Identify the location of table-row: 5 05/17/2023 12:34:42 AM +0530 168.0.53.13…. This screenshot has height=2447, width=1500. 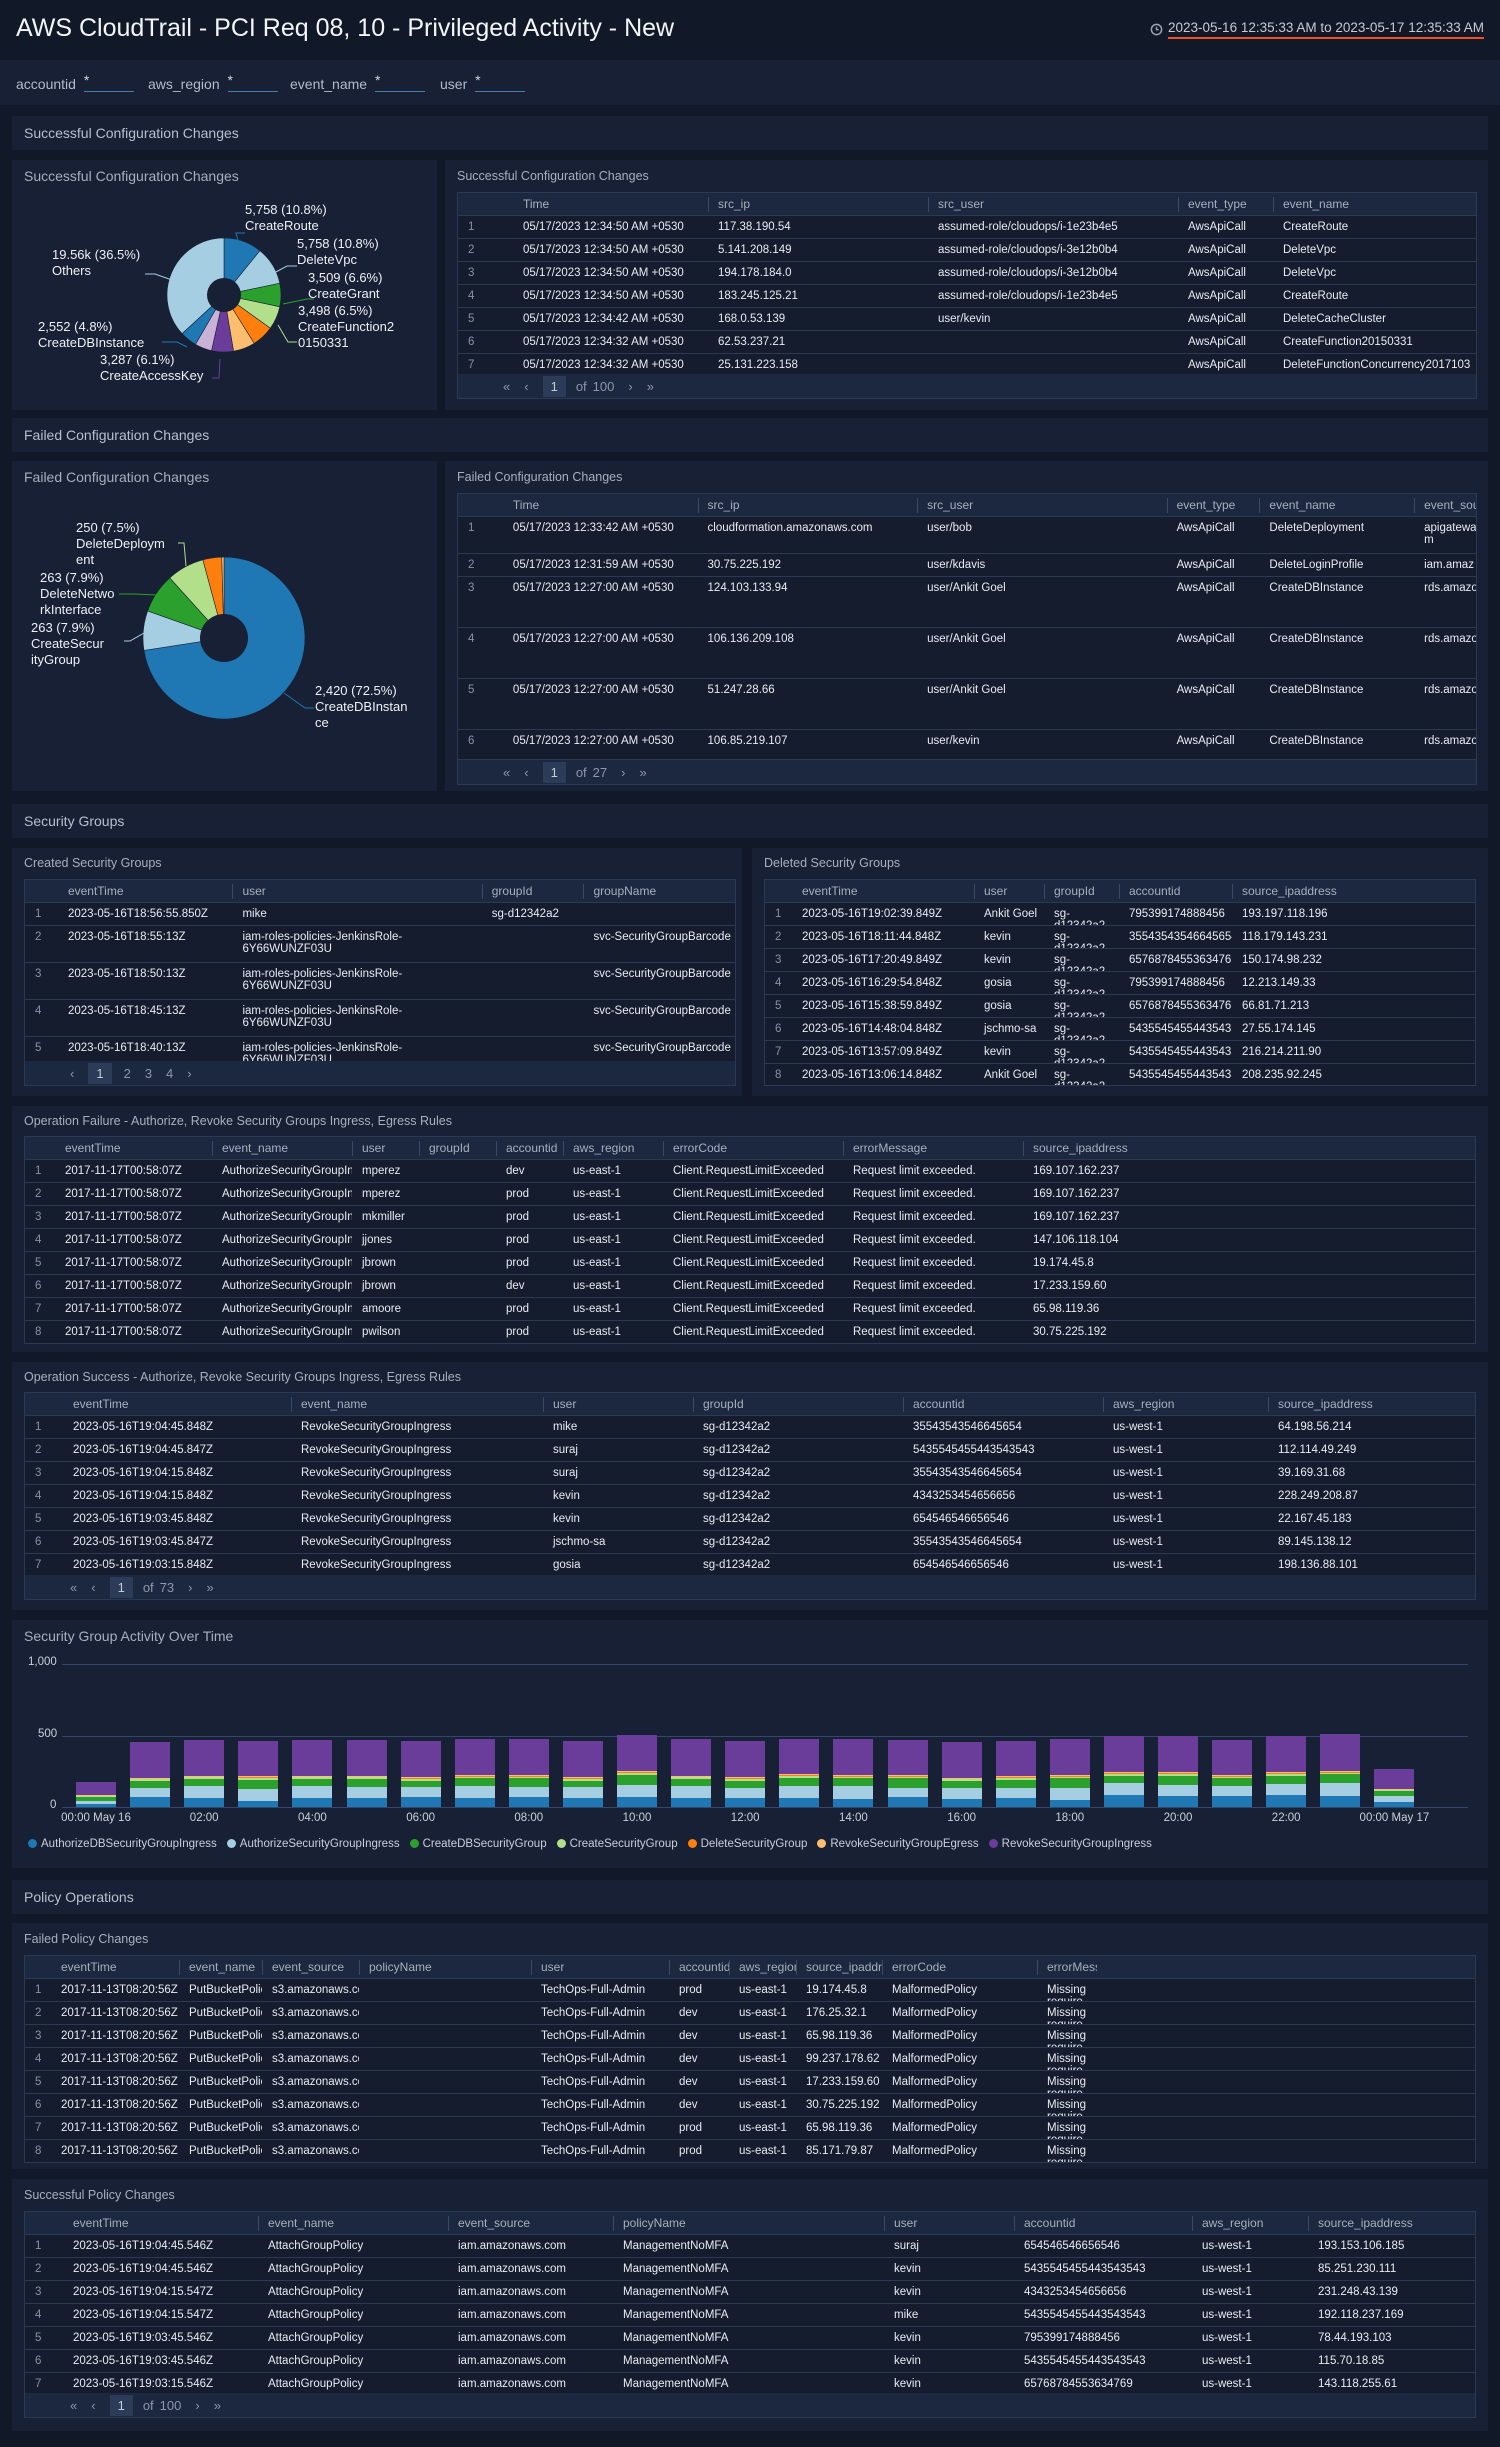
(967, 319).